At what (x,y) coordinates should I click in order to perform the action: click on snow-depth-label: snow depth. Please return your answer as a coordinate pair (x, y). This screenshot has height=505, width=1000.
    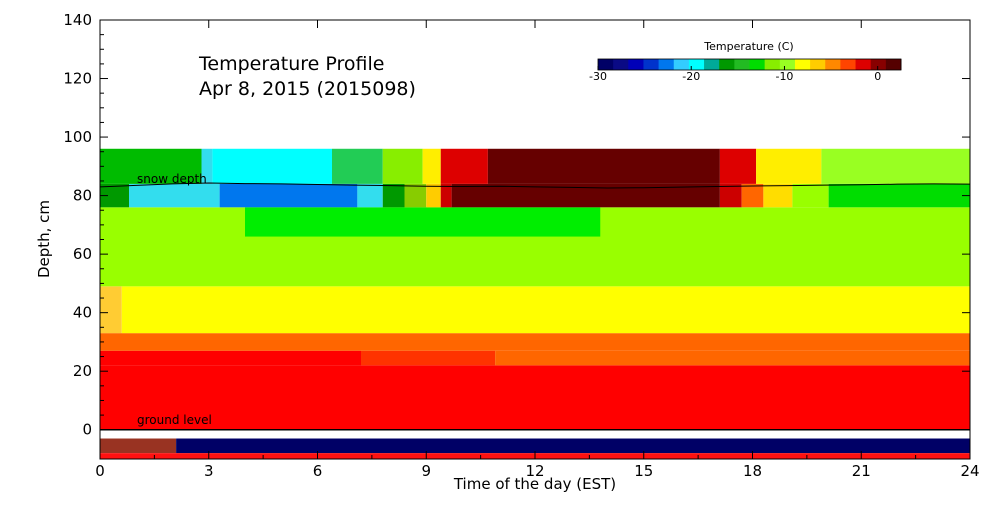
    Looking at the image, I should click on (172, 179).